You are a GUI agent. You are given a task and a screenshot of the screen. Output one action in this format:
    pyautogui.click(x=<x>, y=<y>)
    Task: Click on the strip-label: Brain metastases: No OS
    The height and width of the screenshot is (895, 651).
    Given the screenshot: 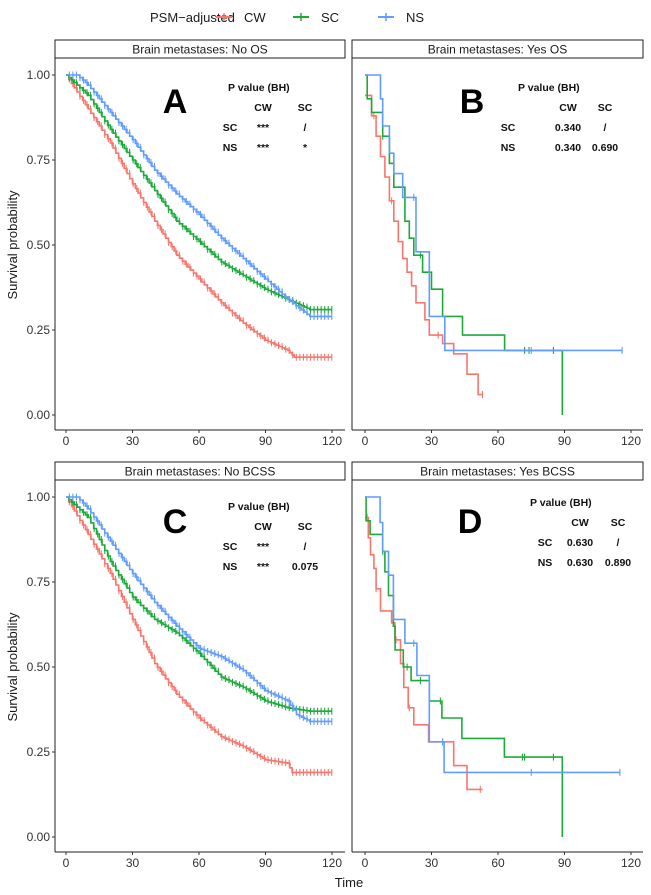 What is the action you would take?
    pyautogui.click(x=199, y=50)
    